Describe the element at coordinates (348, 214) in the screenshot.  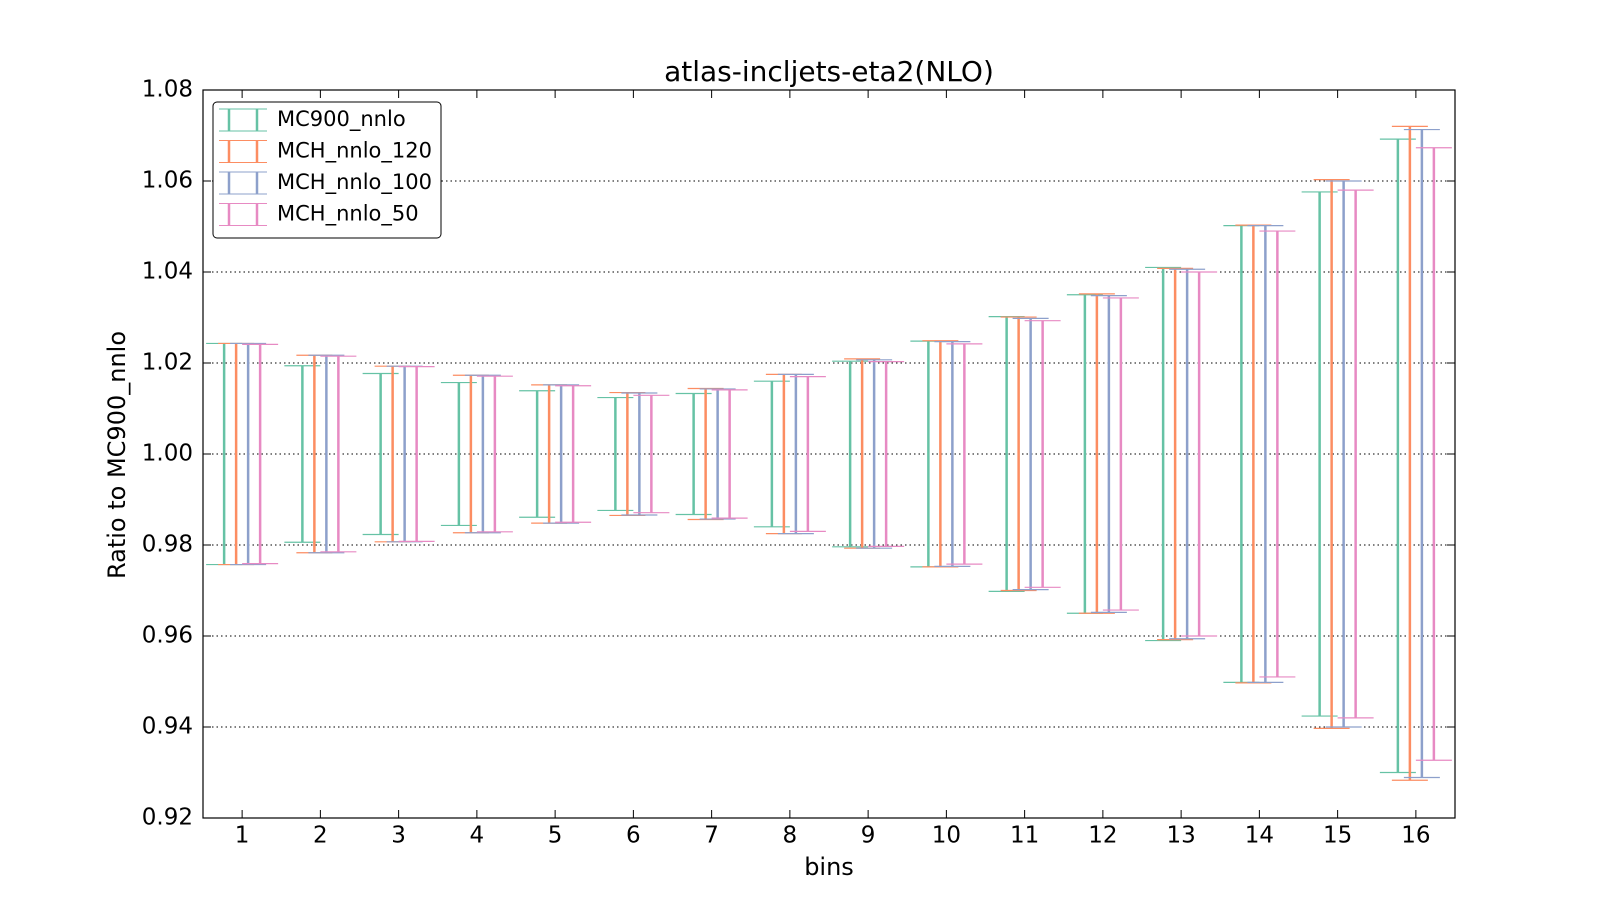
I see `legend-label: MCH_nnlo_50` at that location.